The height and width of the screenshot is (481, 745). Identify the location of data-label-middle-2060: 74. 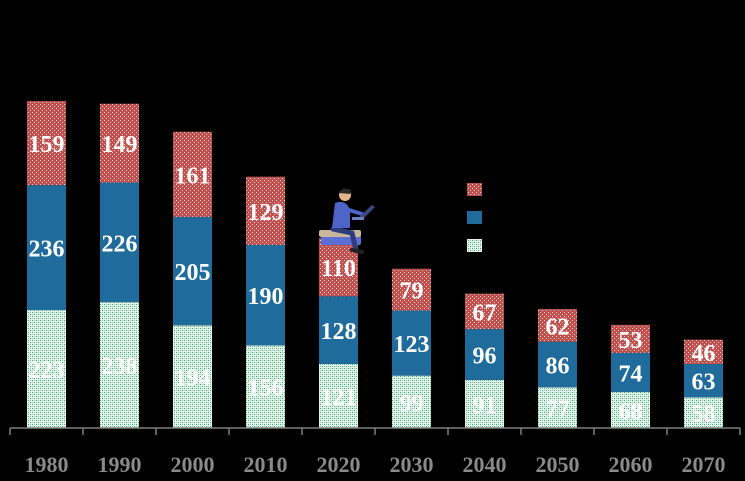
(631, 374).